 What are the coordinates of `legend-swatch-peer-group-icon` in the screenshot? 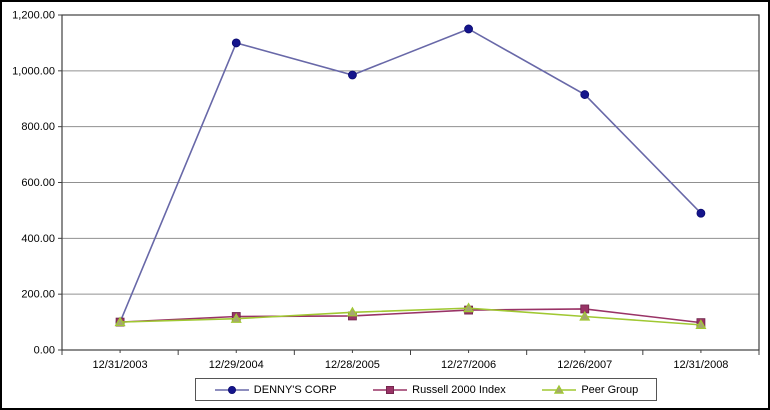 It's located at (559, 389).